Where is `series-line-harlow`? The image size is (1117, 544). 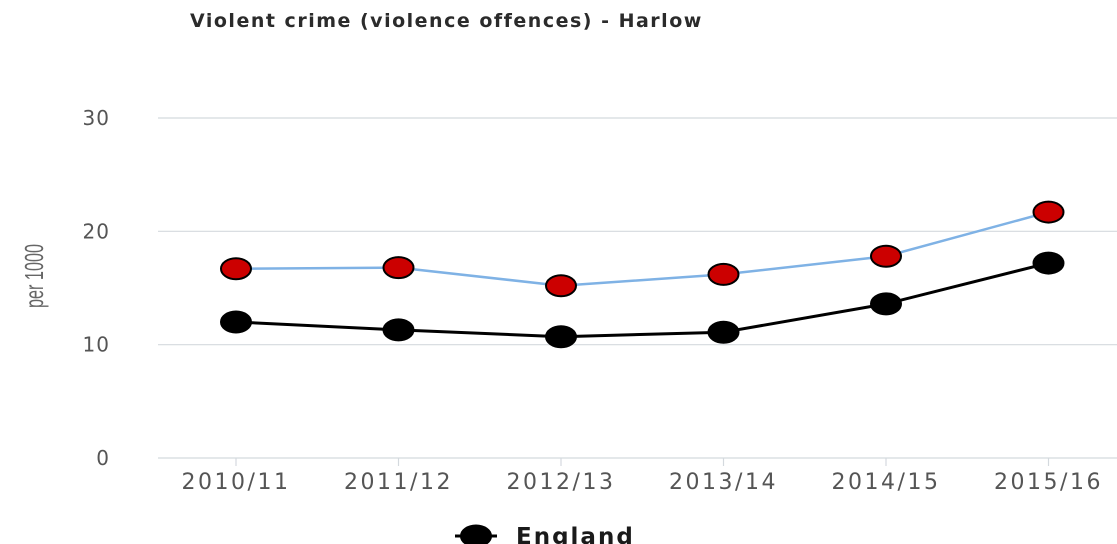
series-line-harlow is located at coordinates (642, 248).